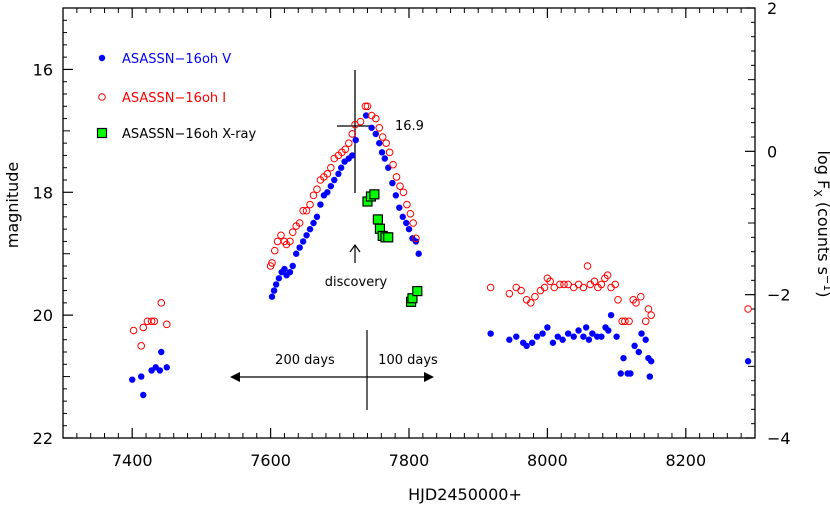 This screenshot has height=510, width=830. I want to click on right-y-axis-label-subscript: X, so click(817, 193).